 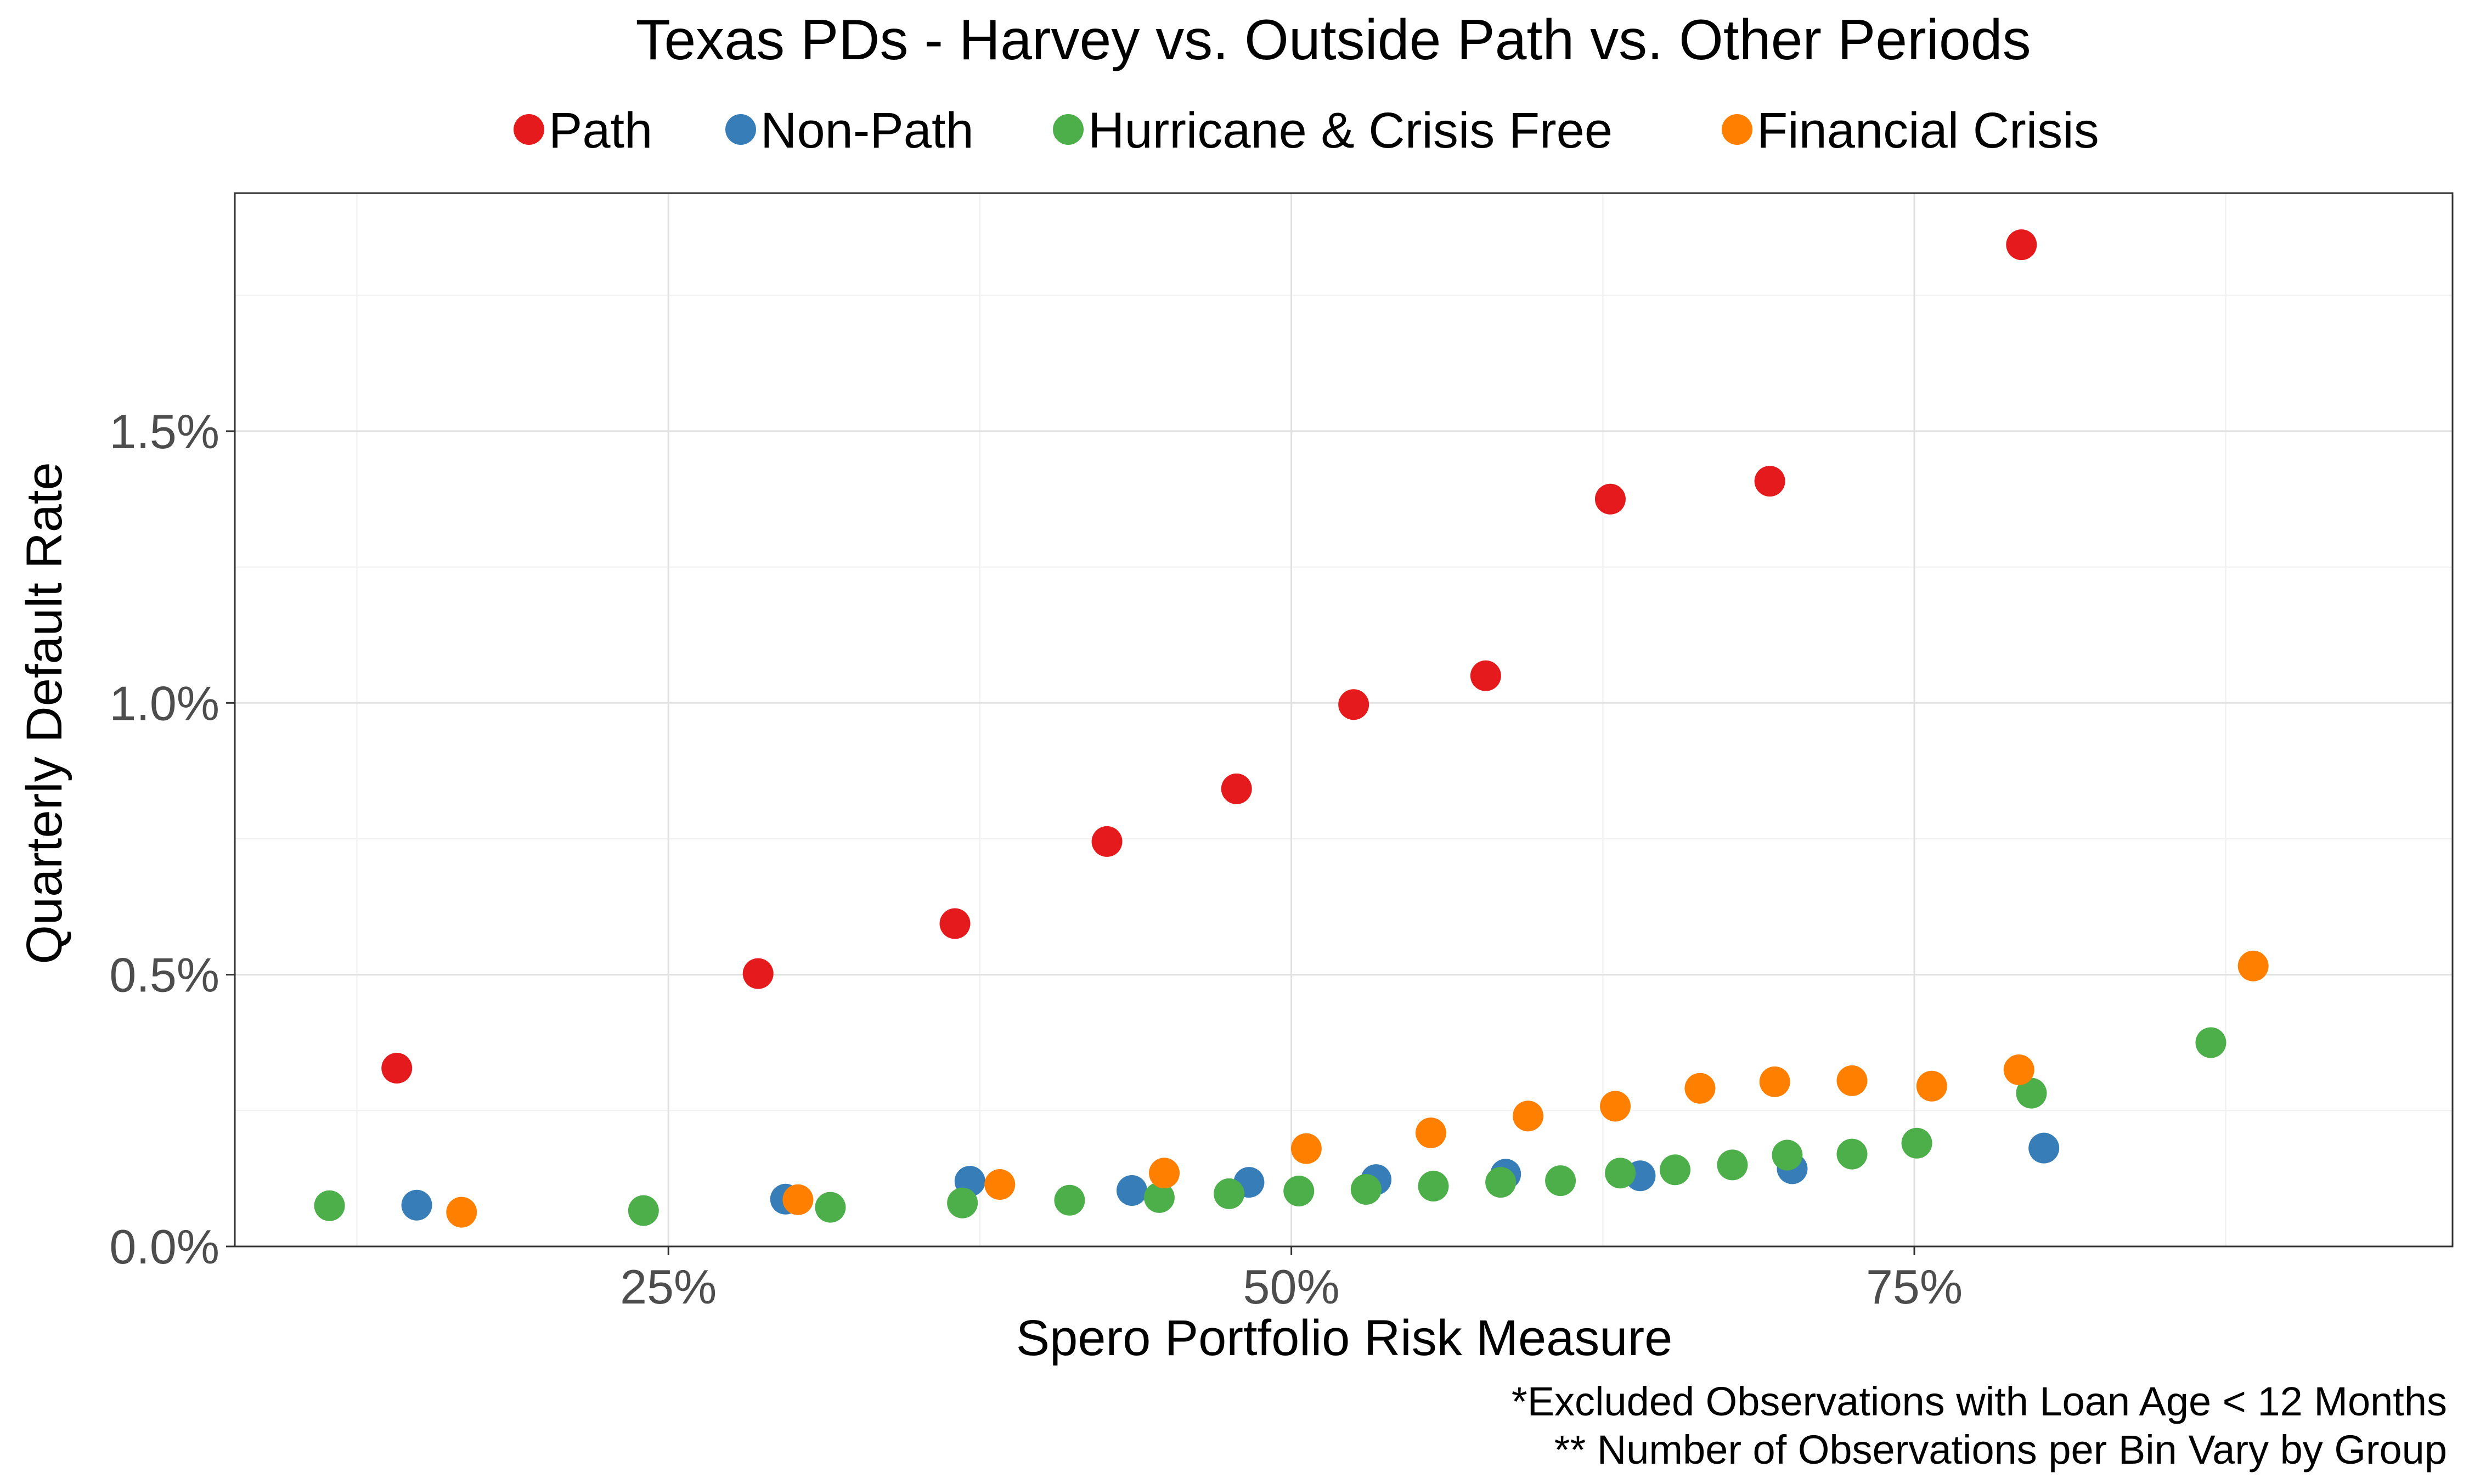 I want to click on legend-label-non-path: Non-Path, so click(x=867, y=131).